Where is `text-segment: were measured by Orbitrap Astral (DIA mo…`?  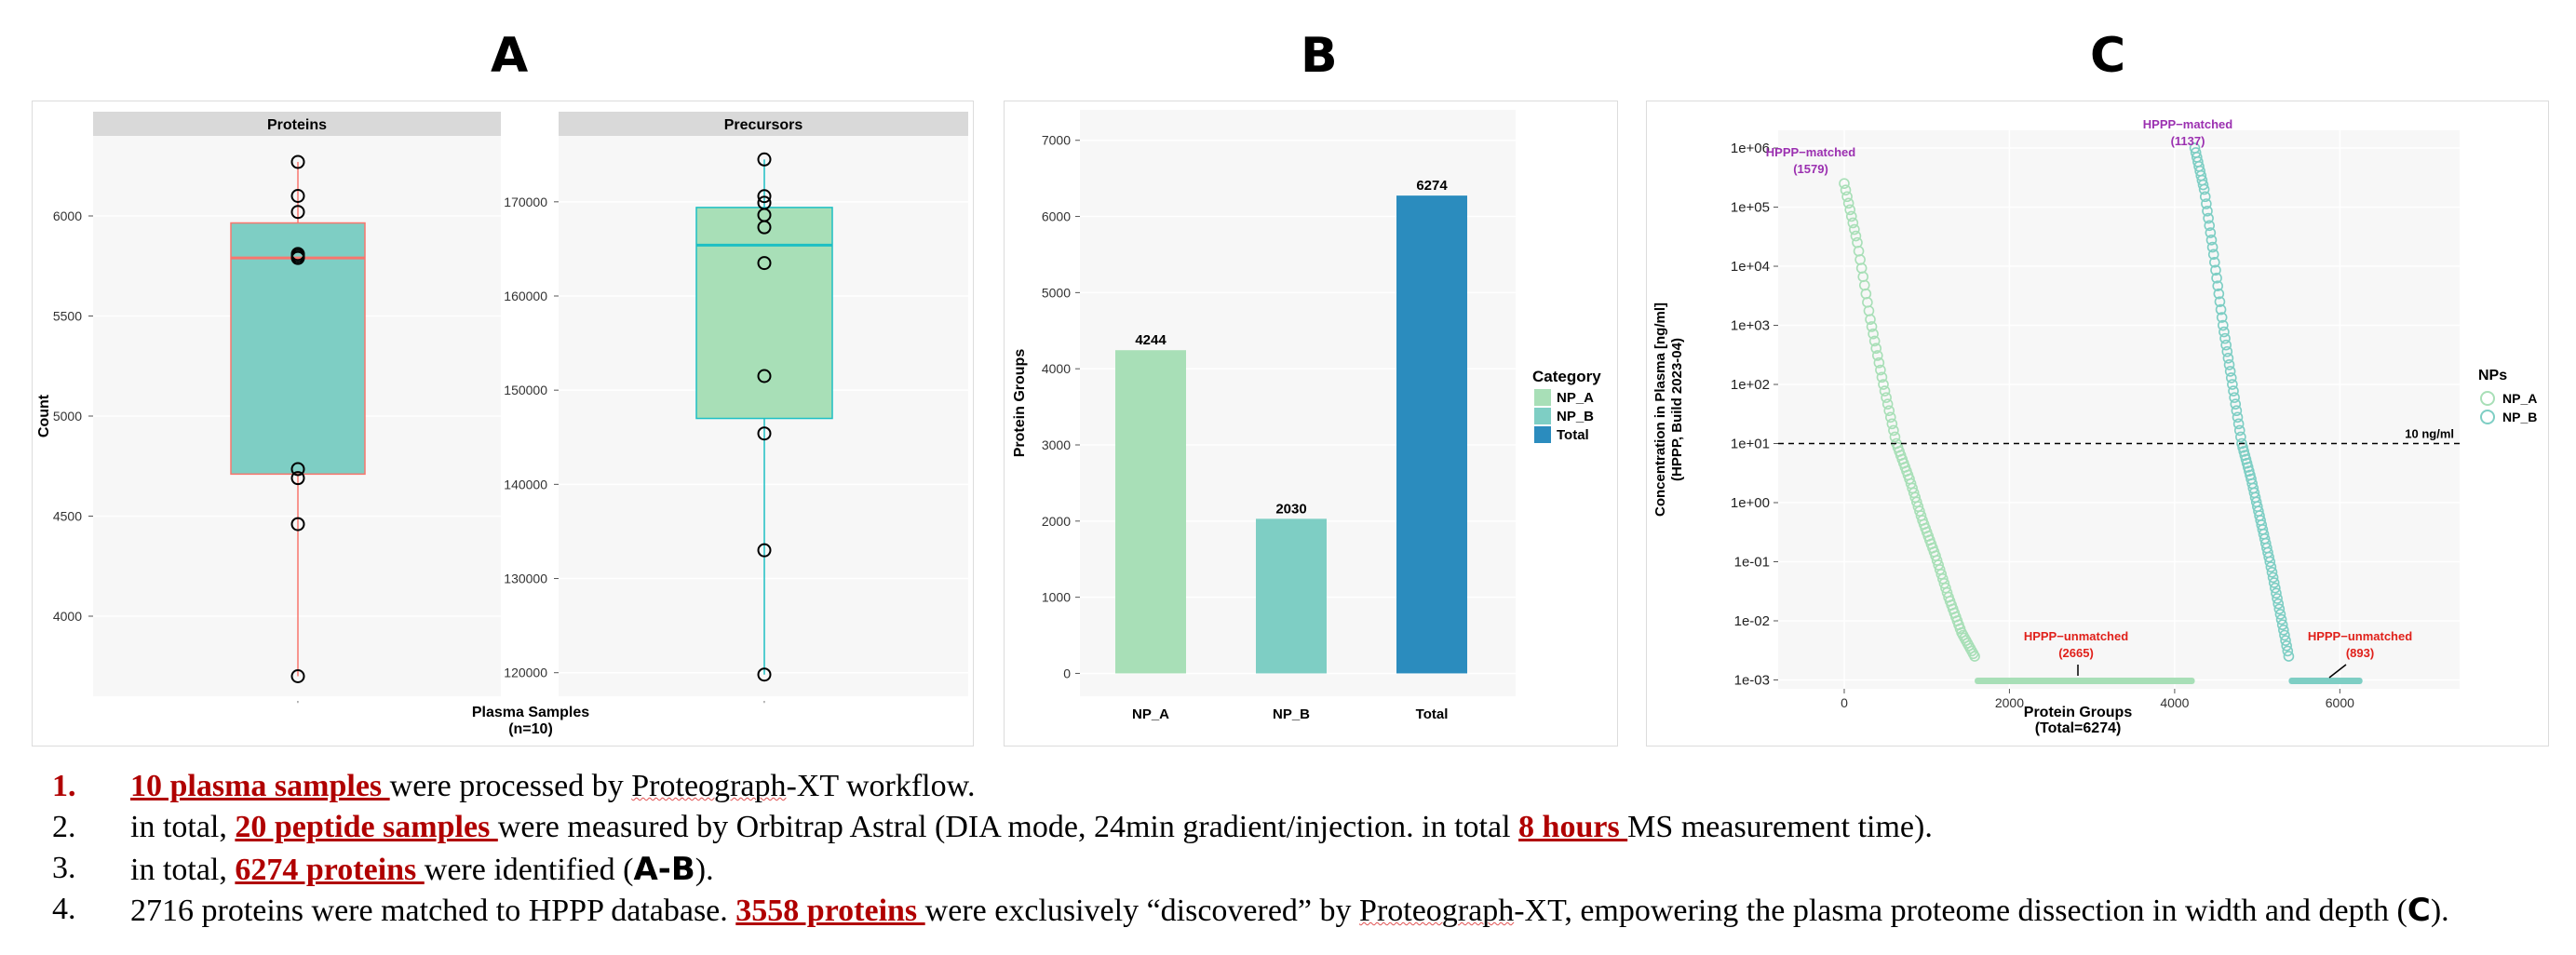
text-segment: were measured by Orbitrap Astral (DIA mo… is located at coordinates (1008, 827).